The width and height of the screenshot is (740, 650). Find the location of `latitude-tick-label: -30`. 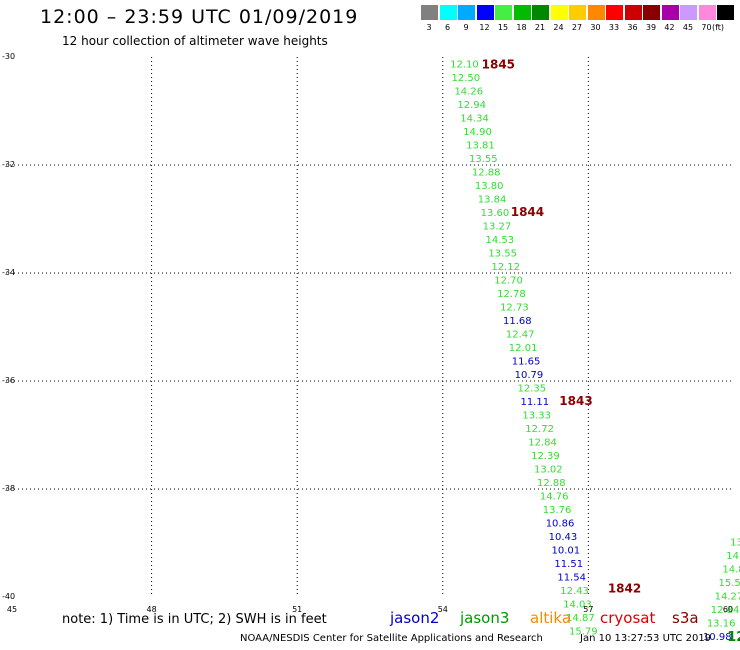

latitude-tick-label: -30 is located at coordinates (9, 56).